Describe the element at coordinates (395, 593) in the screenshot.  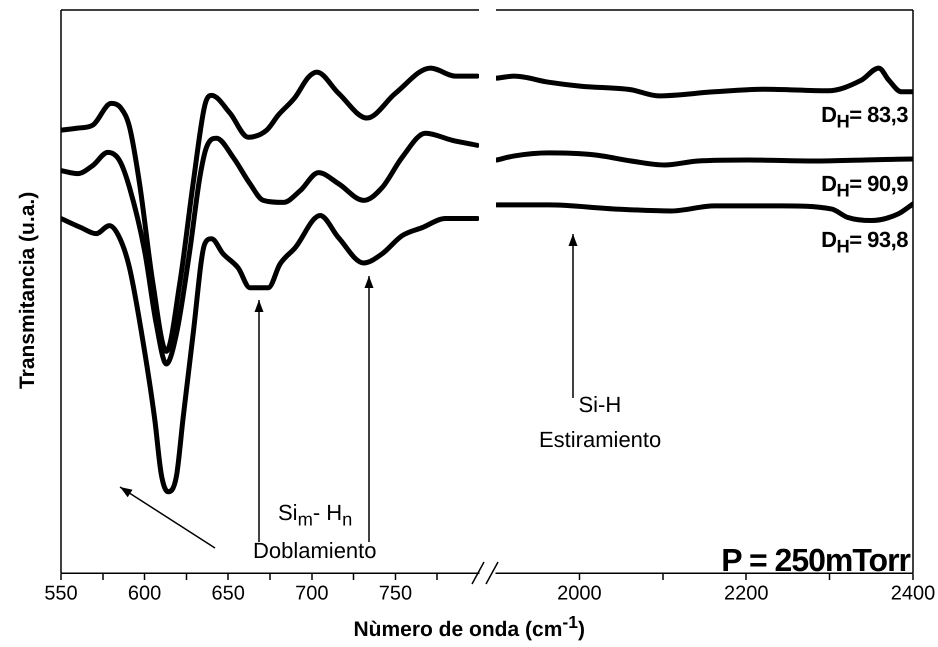
I see `x-tick-label: 750` at that location.